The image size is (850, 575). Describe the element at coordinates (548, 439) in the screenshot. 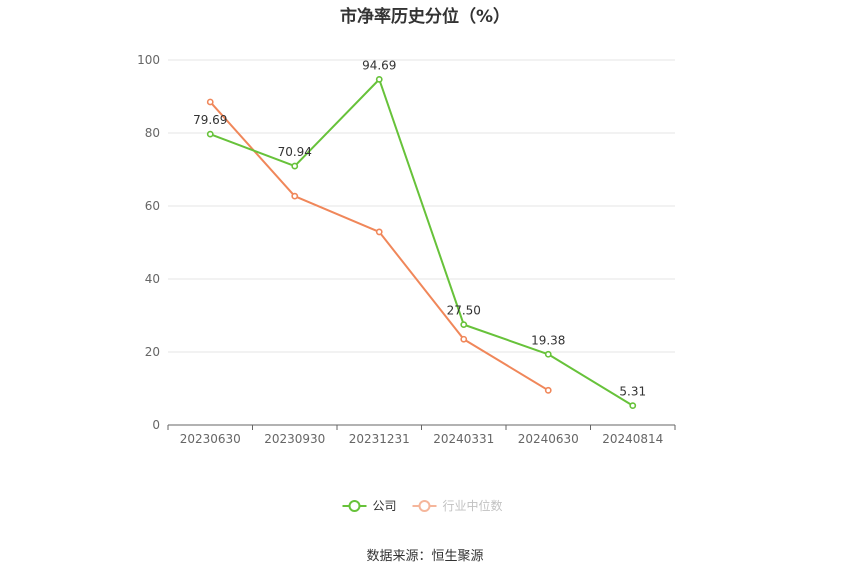

I see `x-tick-label: 20240630` at that location.